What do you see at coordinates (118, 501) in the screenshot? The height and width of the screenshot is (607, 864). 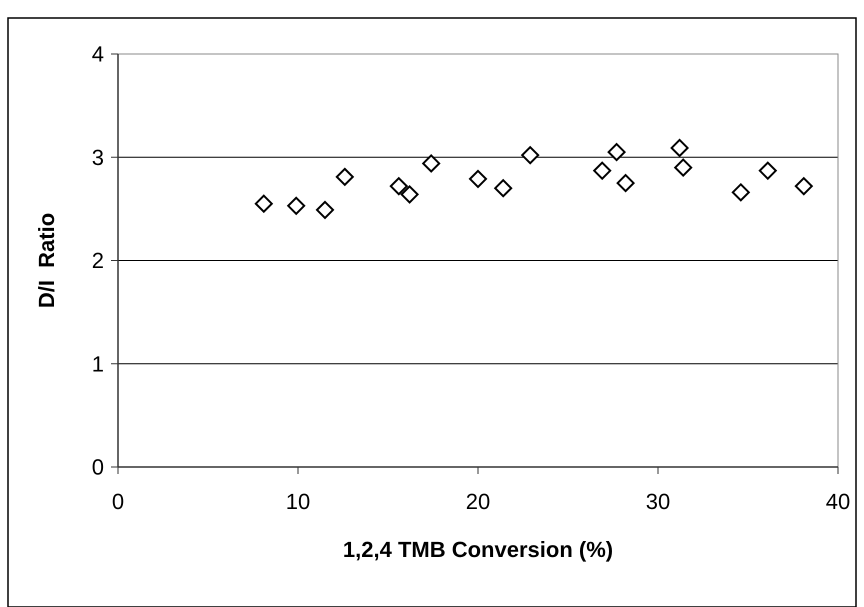 I see `x-tick-label: 0` at bounding box center [118, 501].